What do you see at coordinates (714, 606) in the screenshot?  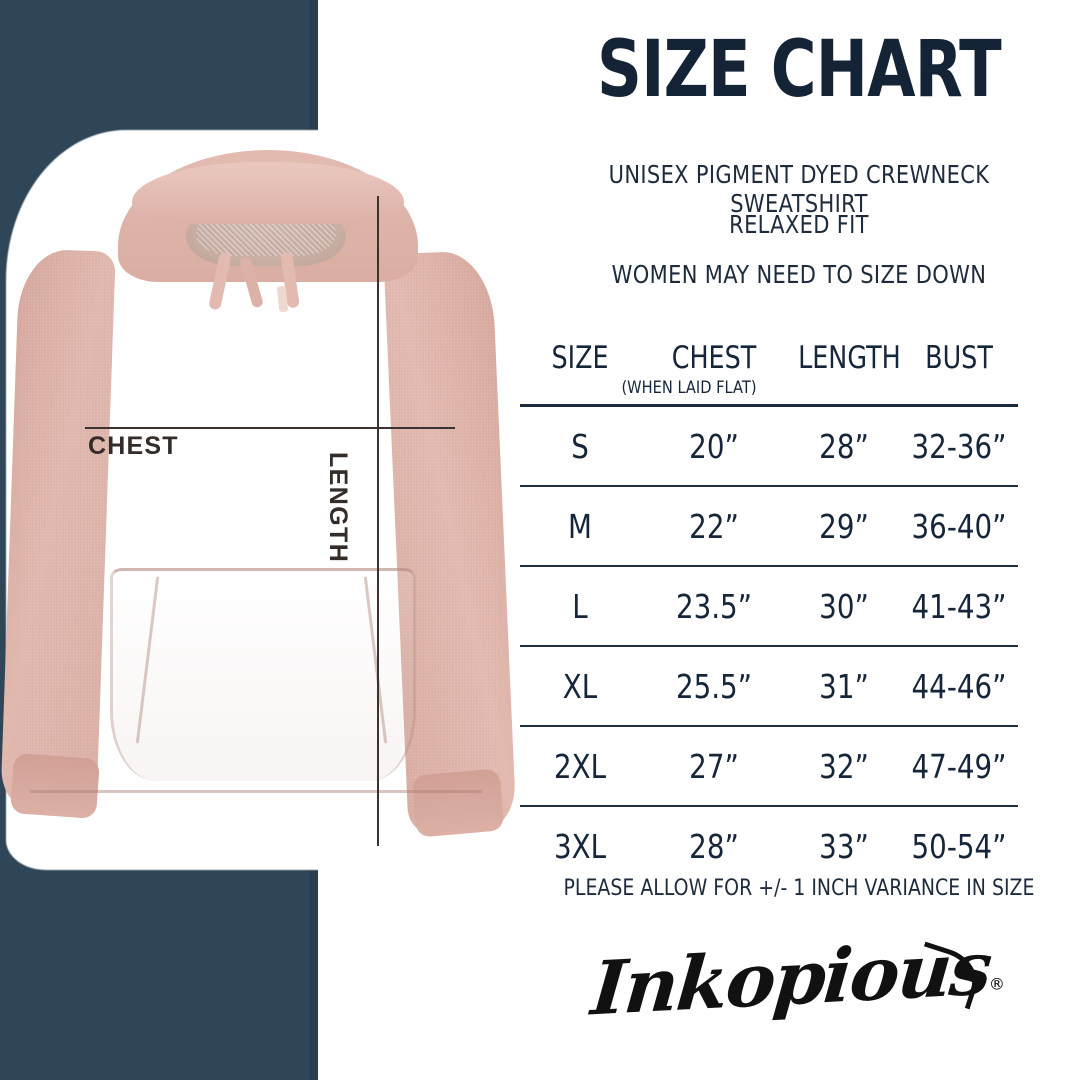 I see `cell-chest: 23.5”` at bounding box center [714, 606].